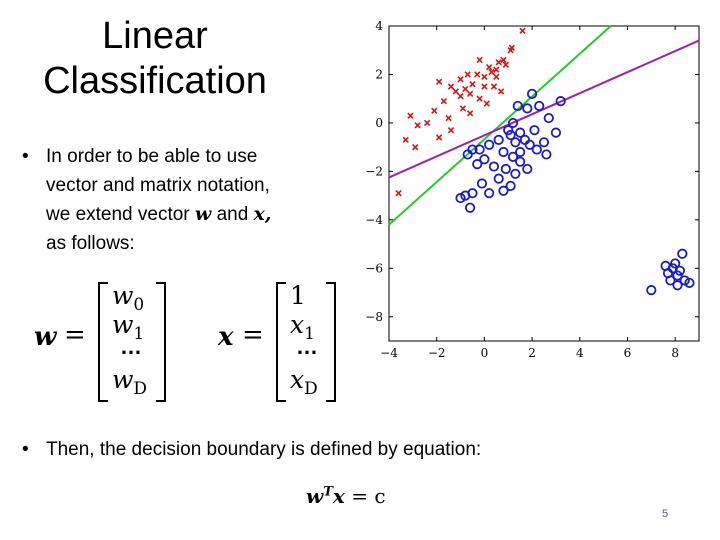 The image size is (720, 540). What do you see at coordinates (155, 36) in the screenshot?
I see `title-line-1: Linear` at bounding box center [155, 36].